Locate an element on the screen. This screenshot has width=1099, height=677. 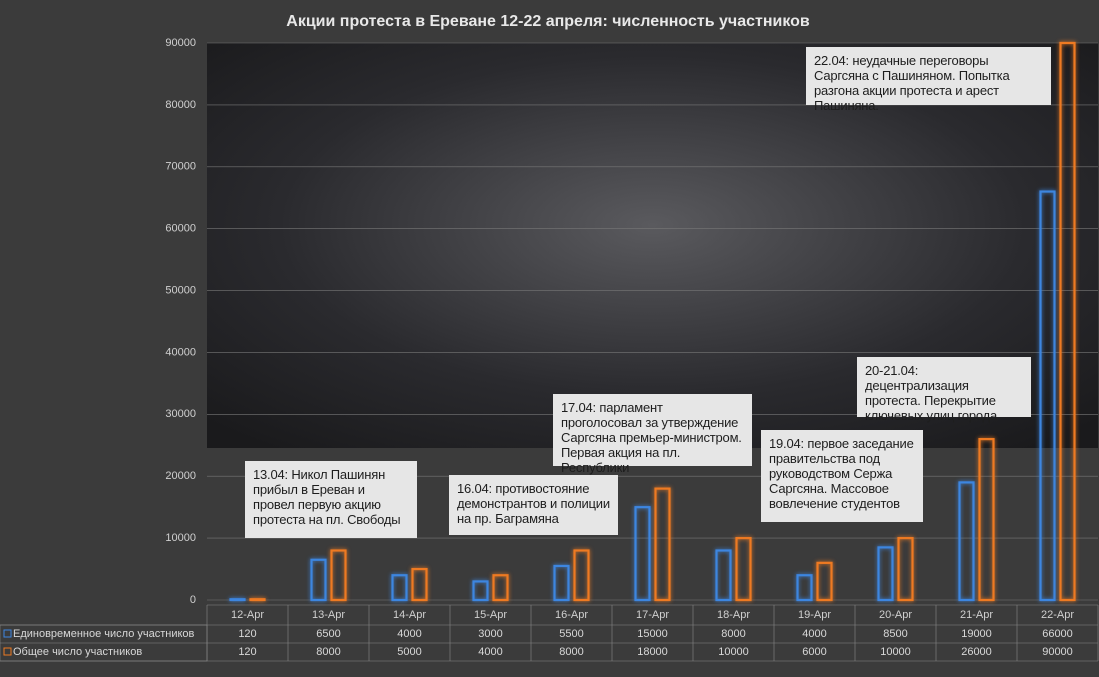
y-tick-label: 10000 is located at coordinates (180, 538).